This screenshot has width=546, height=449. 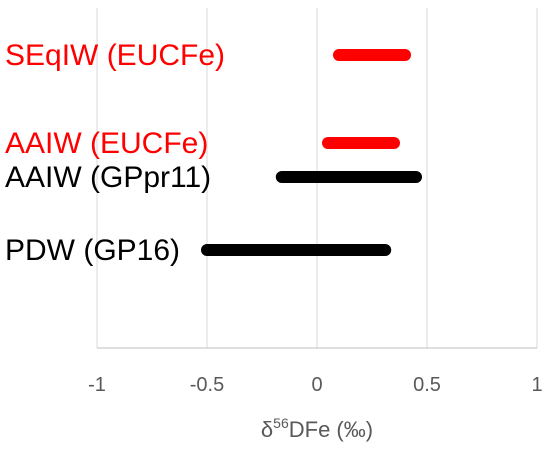 What do you see at coordinates (536, 385) in the screenshot?
I see `x-tick-label: 1` at bounding box center [536, 385].